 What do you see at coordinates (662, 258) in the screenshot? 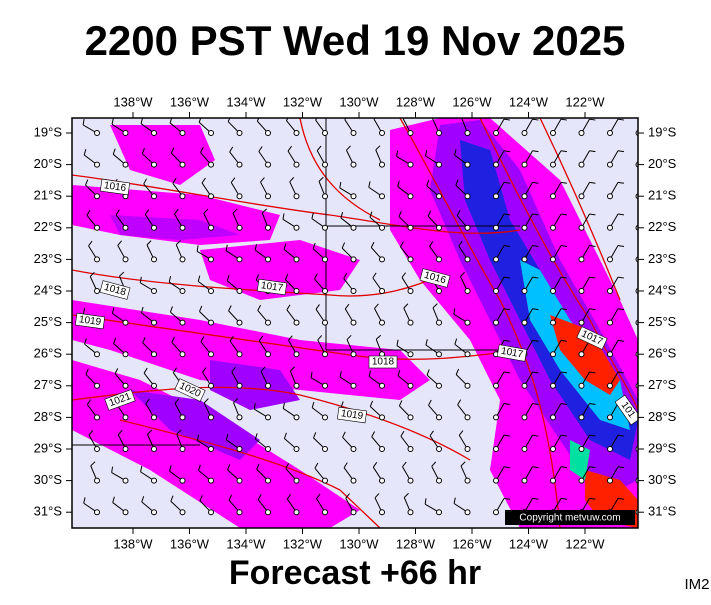
I see `lat-label: 23°S` at bounding box center [662, 258].